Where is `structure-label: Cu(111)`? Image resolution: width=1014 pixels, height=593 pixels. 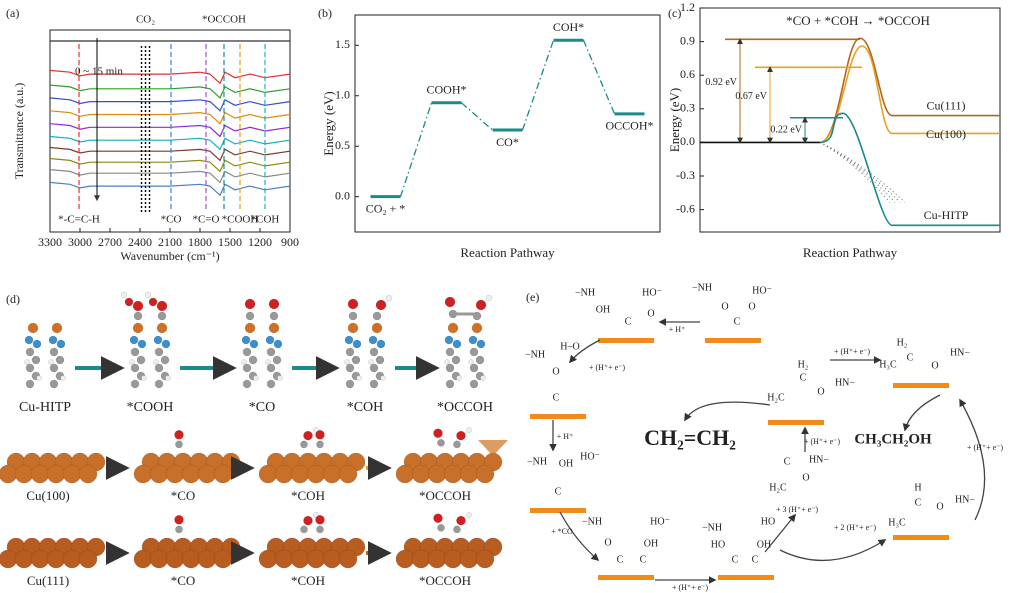
structure-label: Cu(111) is located at coordinates (48, 580).